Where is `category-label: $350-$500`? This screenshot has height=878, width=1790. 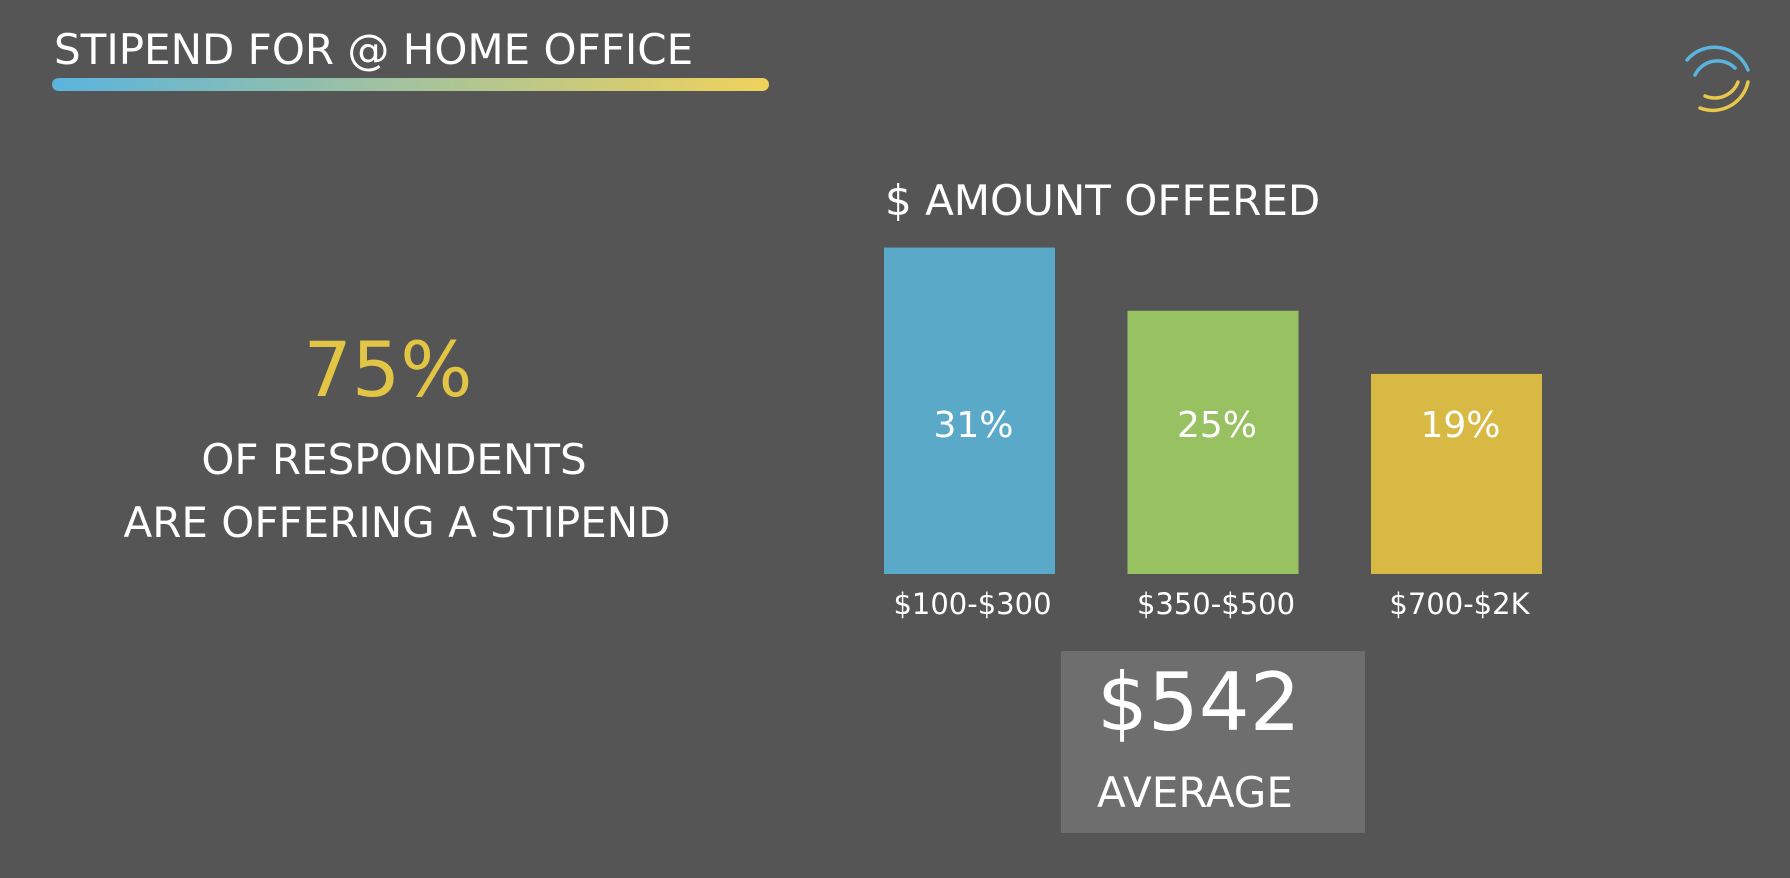 category-label: $350-$500 is located at coordinates (1216, 604).